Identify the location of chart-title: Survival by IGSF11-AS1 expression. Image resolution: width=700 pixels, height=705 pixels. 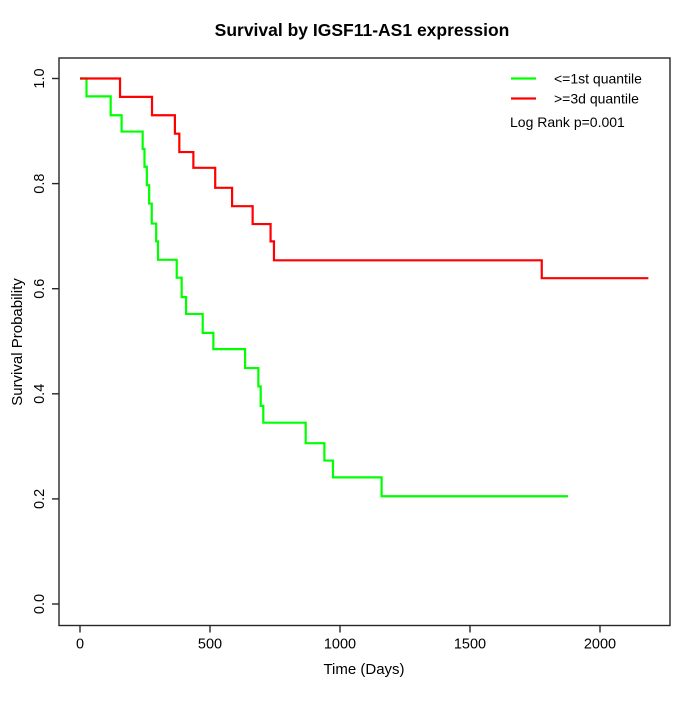
(362, 30).